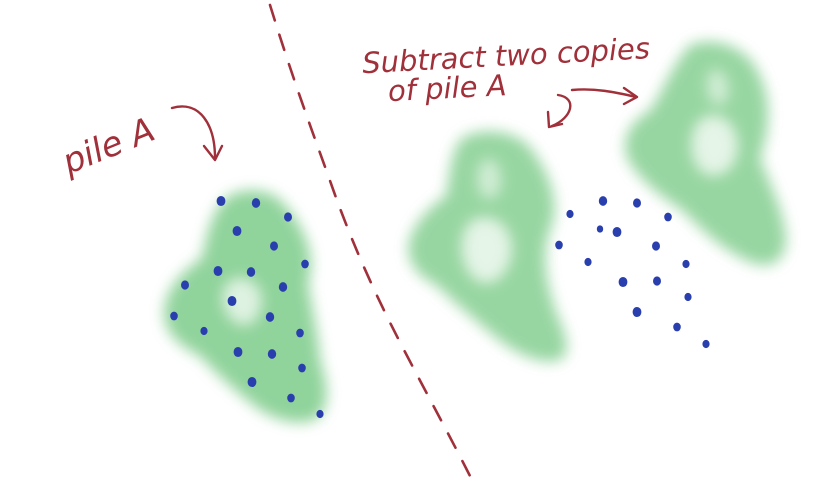  I want to click on pile-a-label: pile A, so click(108, 146).